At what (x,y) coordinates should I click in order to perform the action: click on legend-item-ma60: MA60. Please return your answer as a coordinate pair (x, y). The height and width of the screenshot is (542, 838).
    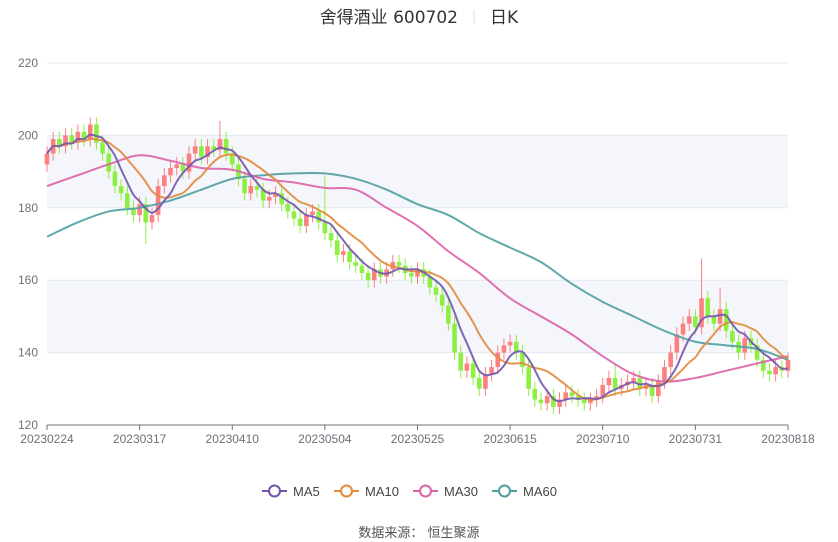
    Looking at the image, I should click on (524, 491).